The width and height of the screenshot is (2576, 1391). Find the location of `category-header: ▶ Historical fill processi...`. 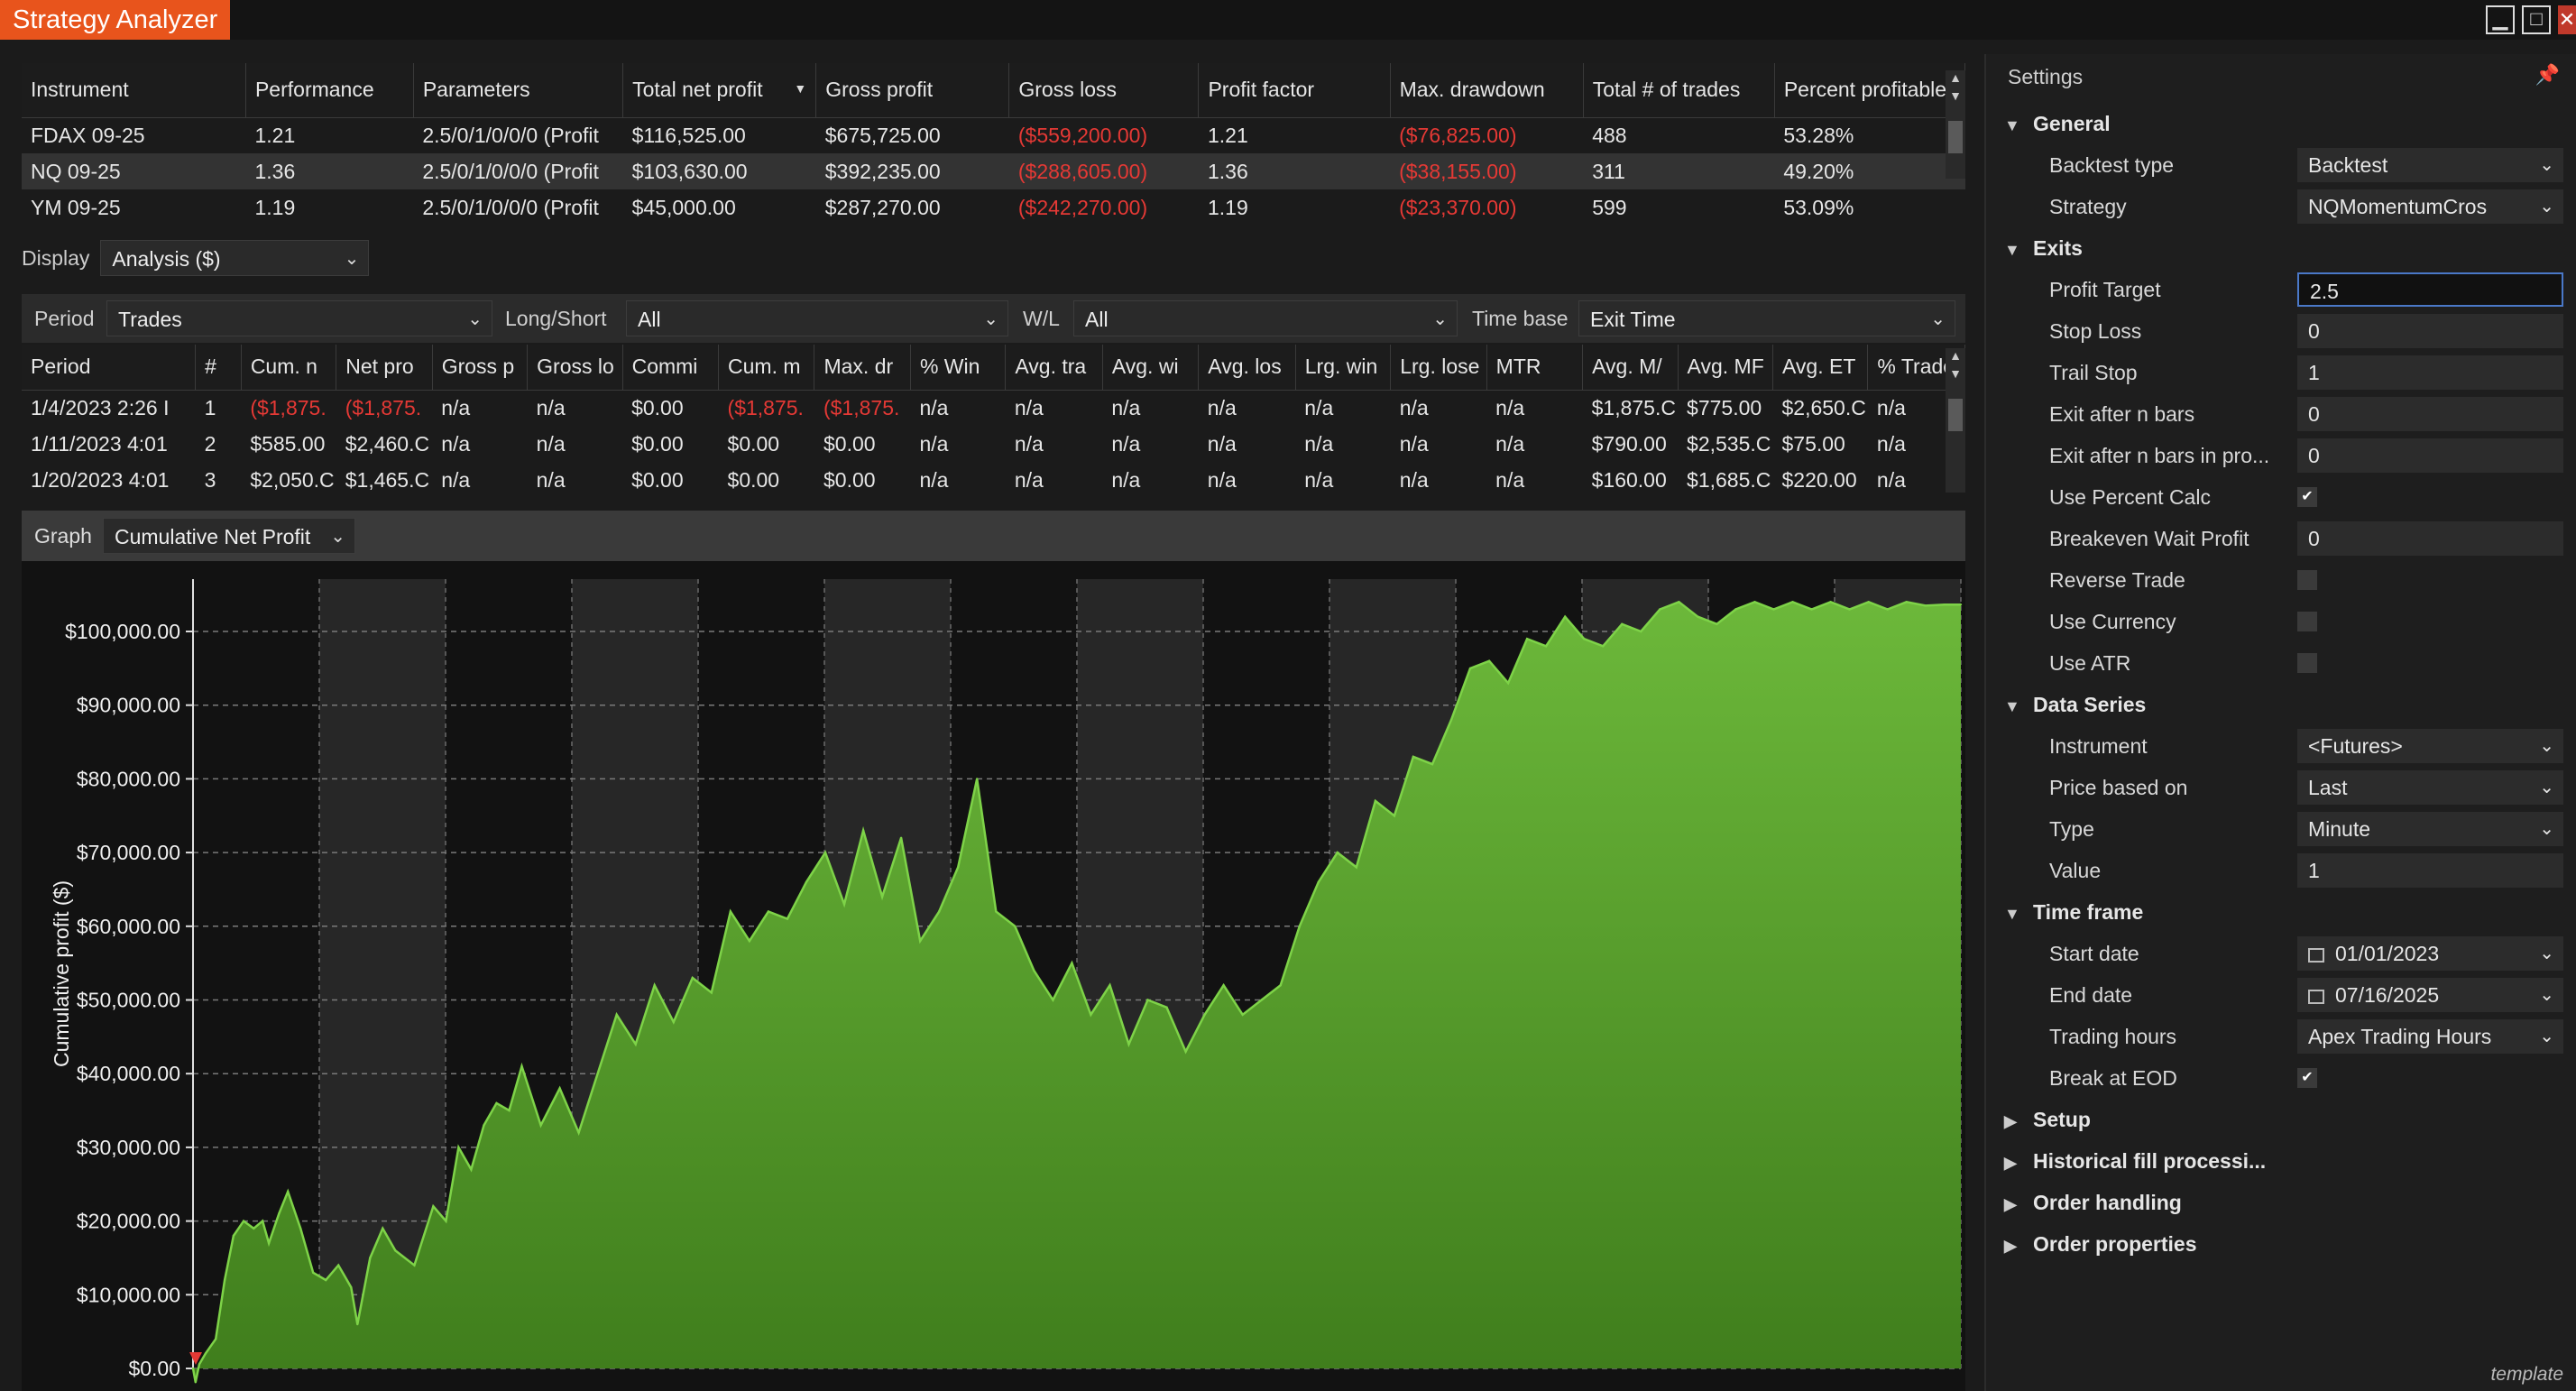

category-header: ▶ Historical fill processi... is located at coordinates (2135, 1162).